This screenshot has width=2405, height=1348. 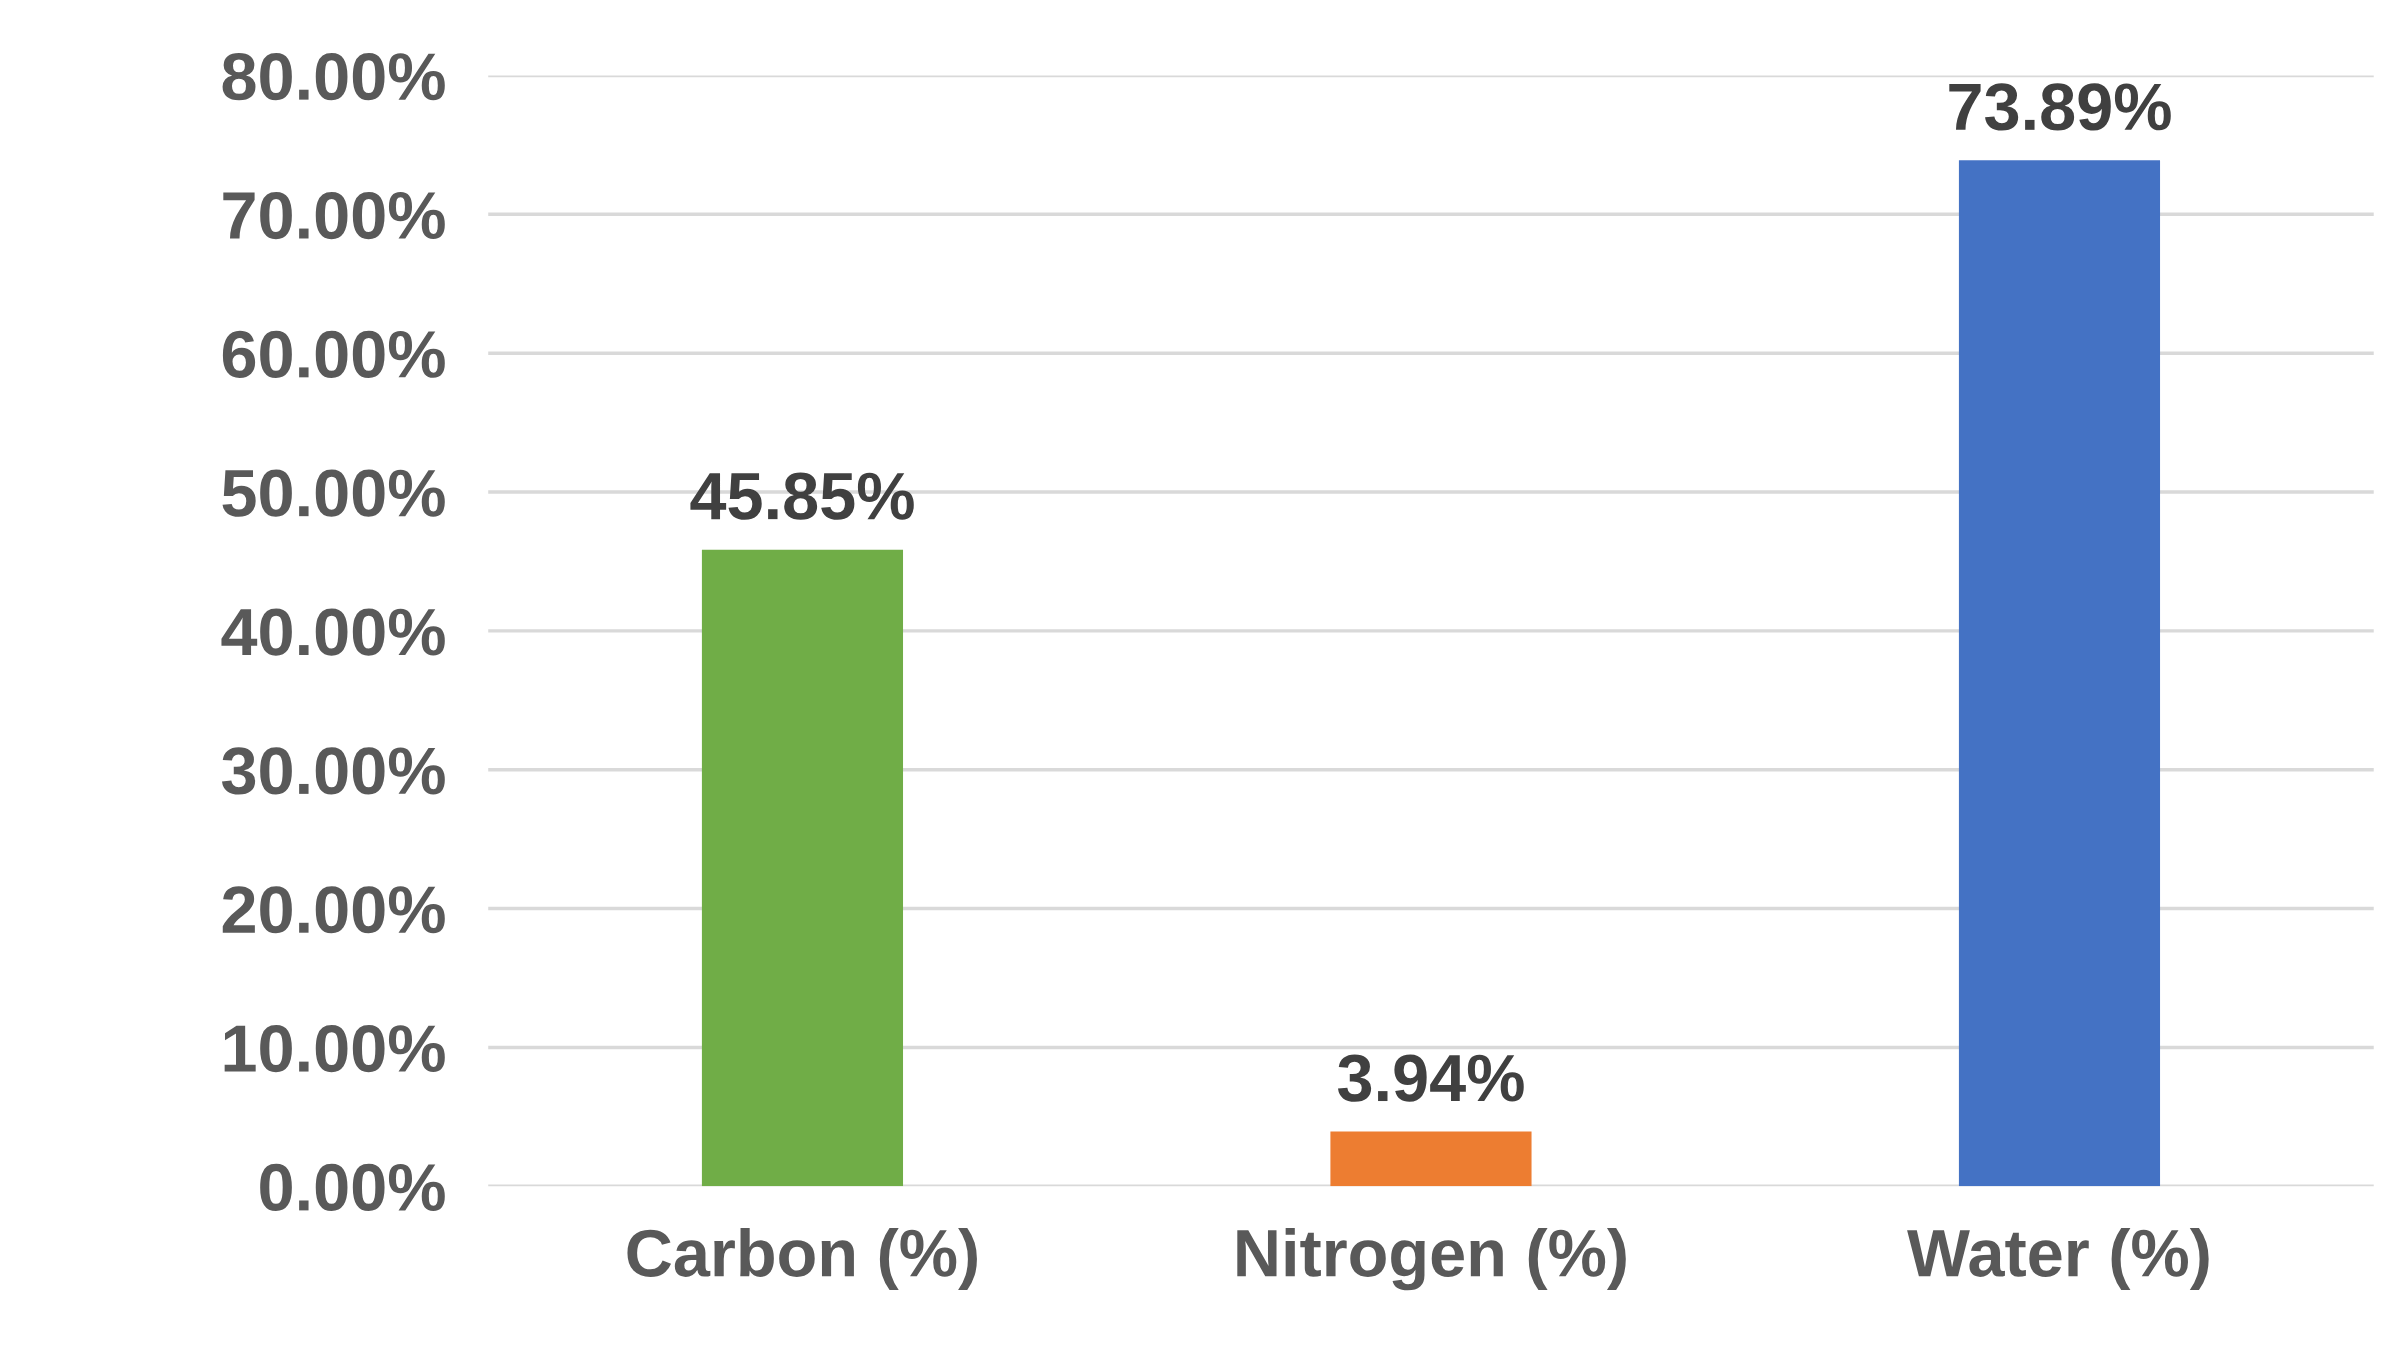 I want to click on y-tick-label: 20.00%, so click(x=333, y=910).